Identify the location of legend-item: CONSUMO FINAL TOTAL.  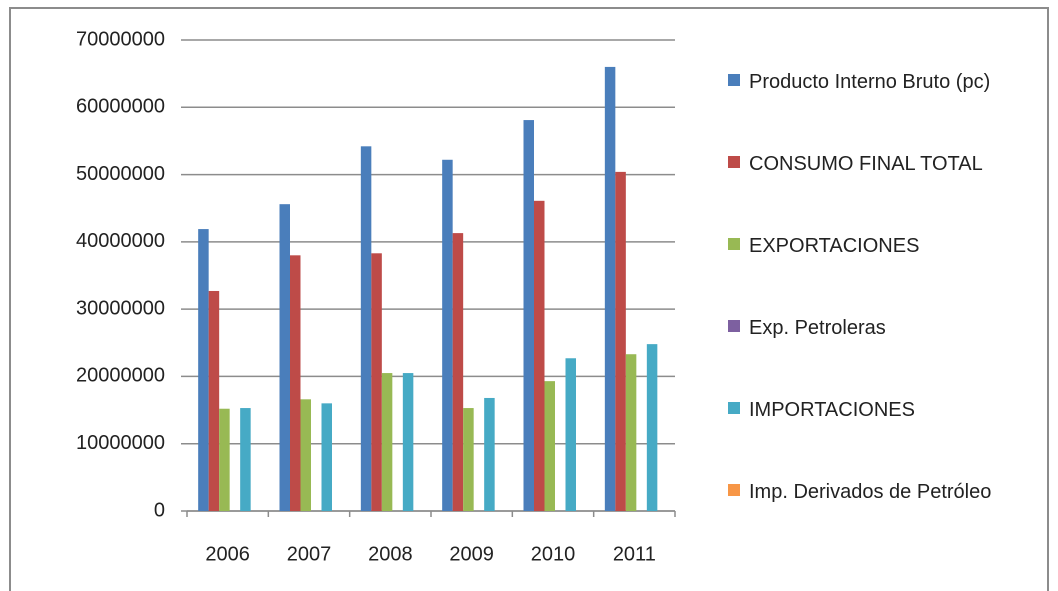
(888, 164).